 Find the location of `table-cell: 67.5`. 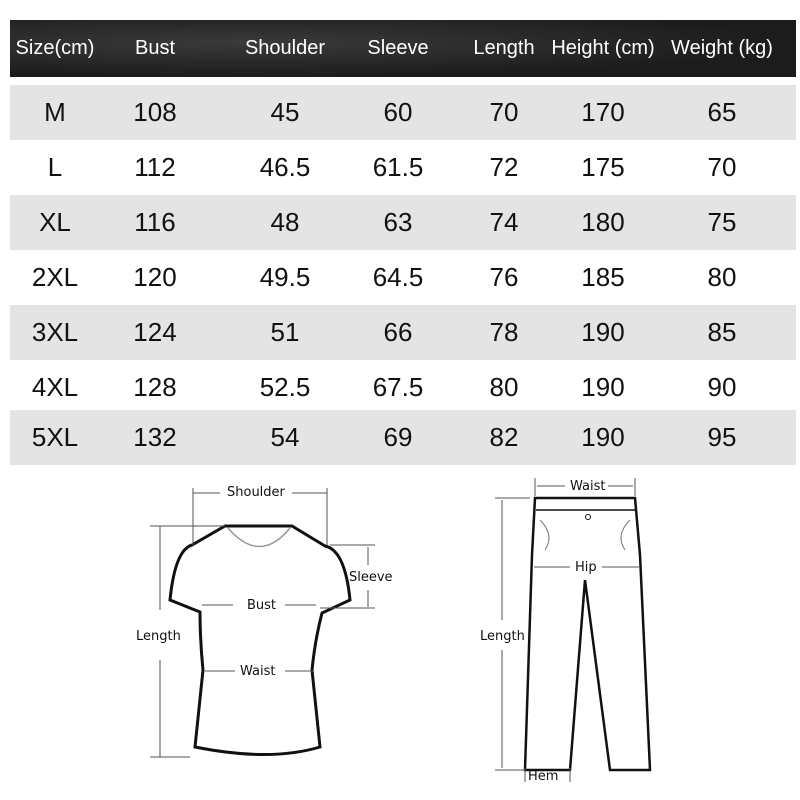

table-cell: 67.5 is located at coordinates (398, 387).